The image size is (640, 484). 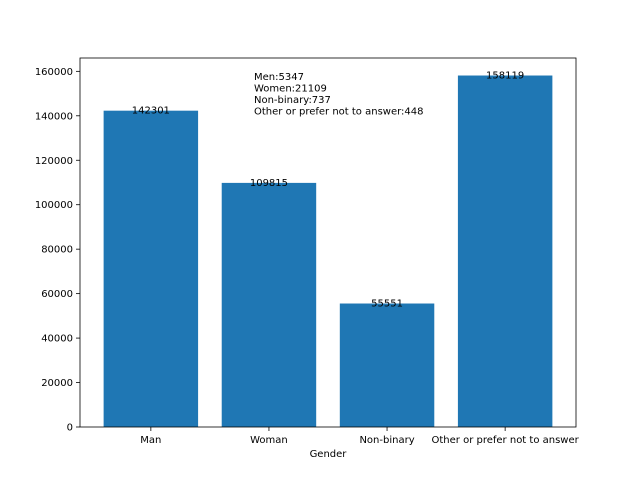 What do you see at coordinates (70, 428) in the screenshot?
I see `y-tick-label: 0` at bounding box center [70, 428].